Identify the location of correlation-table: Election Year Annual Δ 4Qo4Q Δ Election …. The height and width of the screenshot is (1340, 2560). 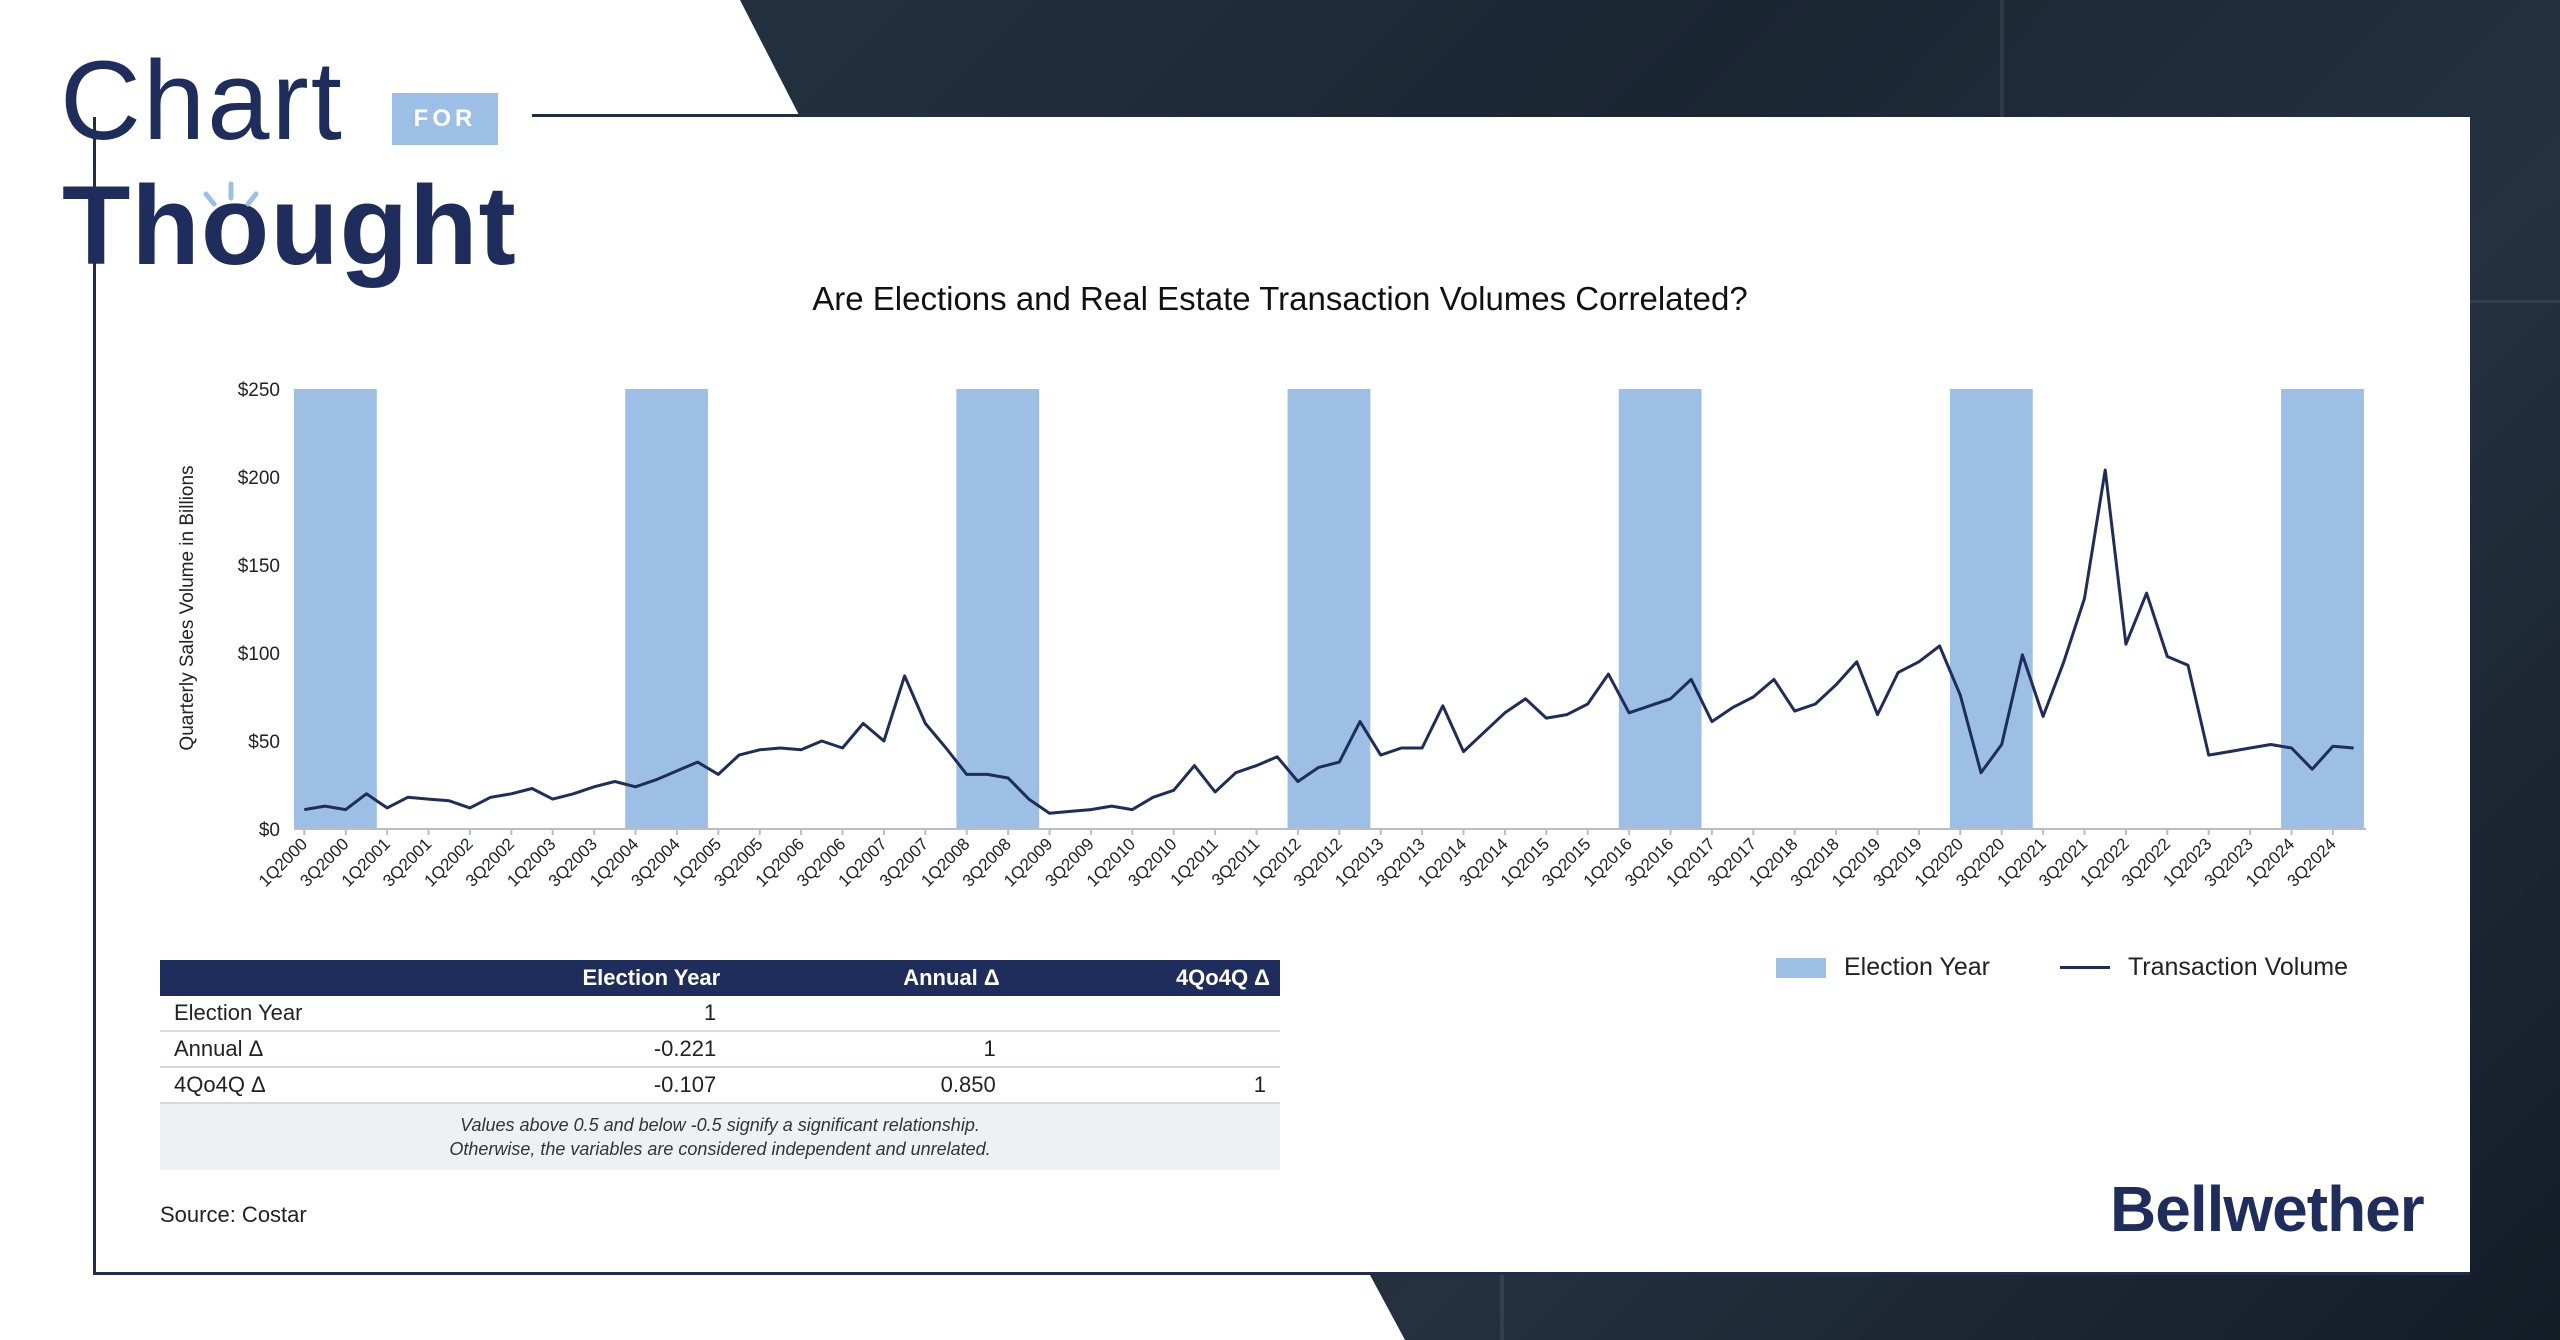
(720, 1032).